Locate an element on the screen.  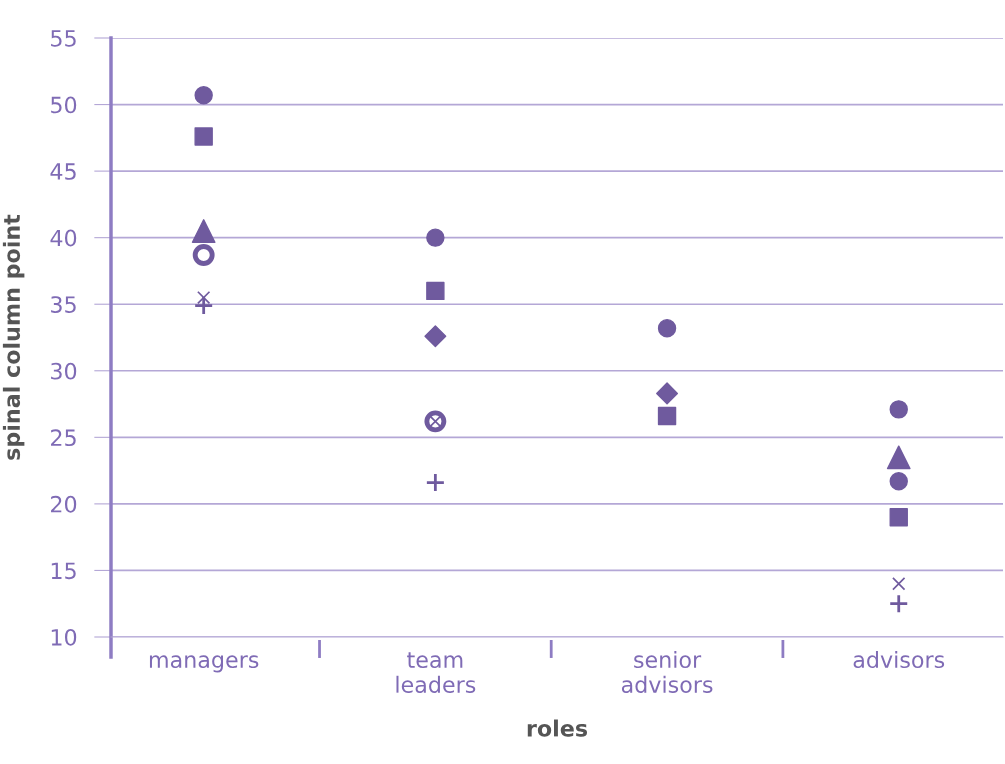
y-tick-label: 20 is located at coordinates (64, 504).